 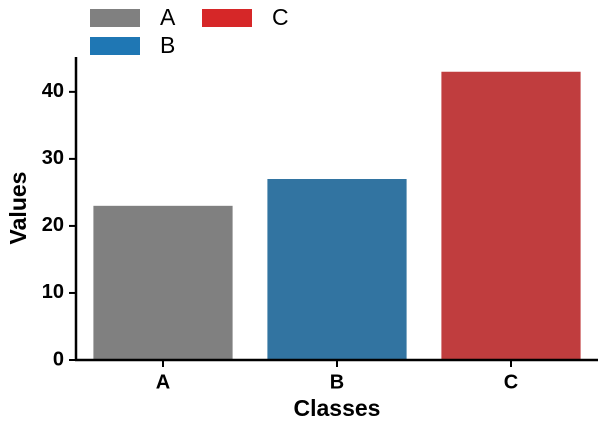 What do you see at coordinates (280, 17) in the screenshot?
I see `legend-label: C` at bounding box center [280, 17].